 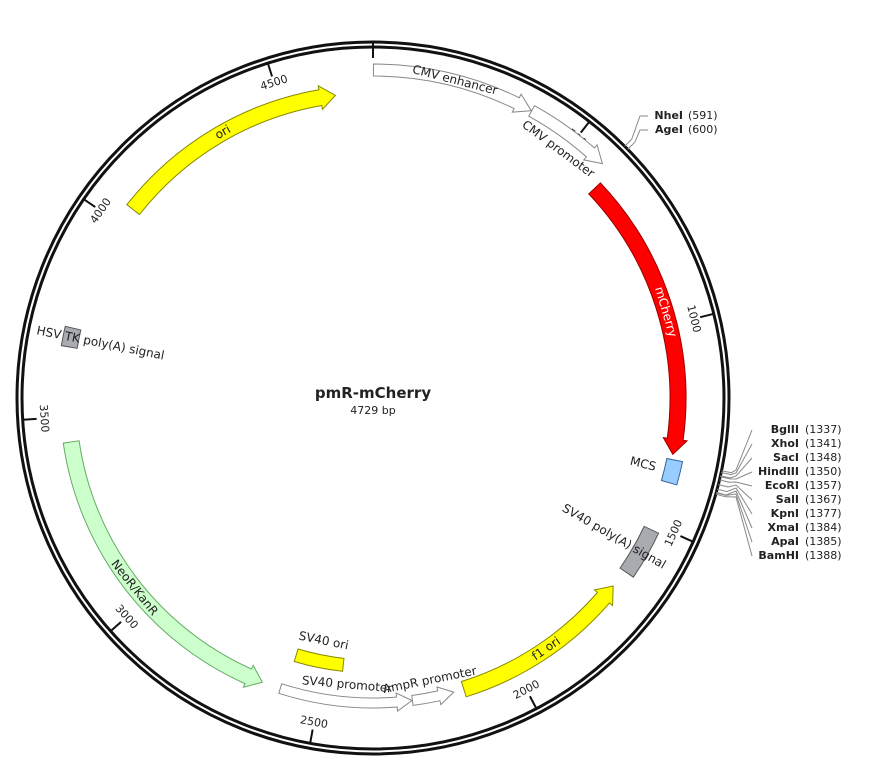 I want to click on feature-ori: ori, so click(x=231, y=150).